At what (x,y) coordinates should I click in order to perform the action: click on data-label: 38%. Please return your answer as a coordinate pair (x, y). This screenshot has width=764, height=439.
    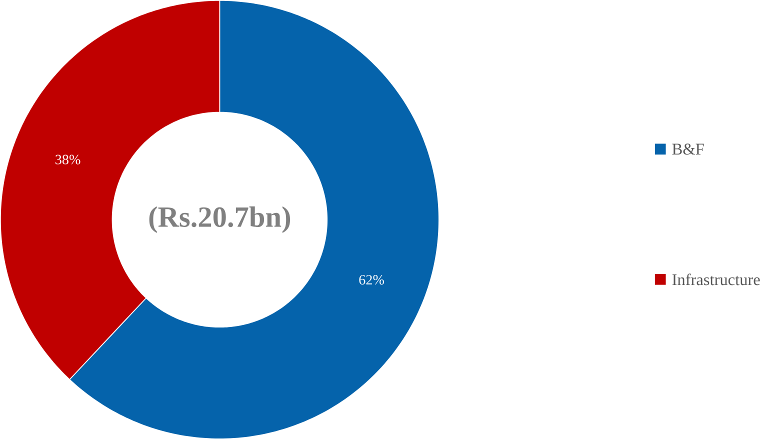
    Looking at the image, I should click on (68, 159).